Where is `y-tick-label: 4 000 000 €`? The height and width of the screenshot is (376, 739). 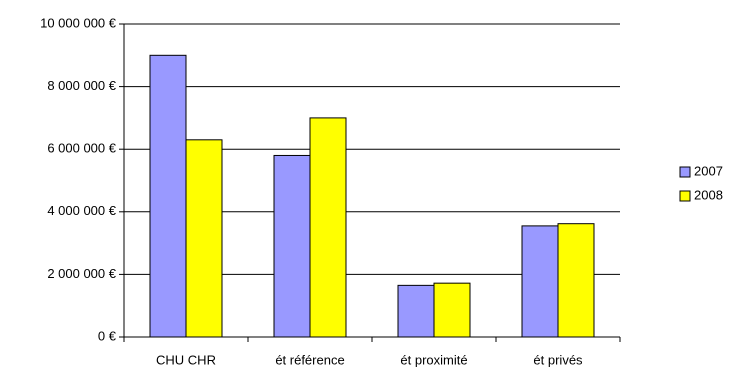 y-tick-label: 4 000 000 € is located at coordinates (81, 210).